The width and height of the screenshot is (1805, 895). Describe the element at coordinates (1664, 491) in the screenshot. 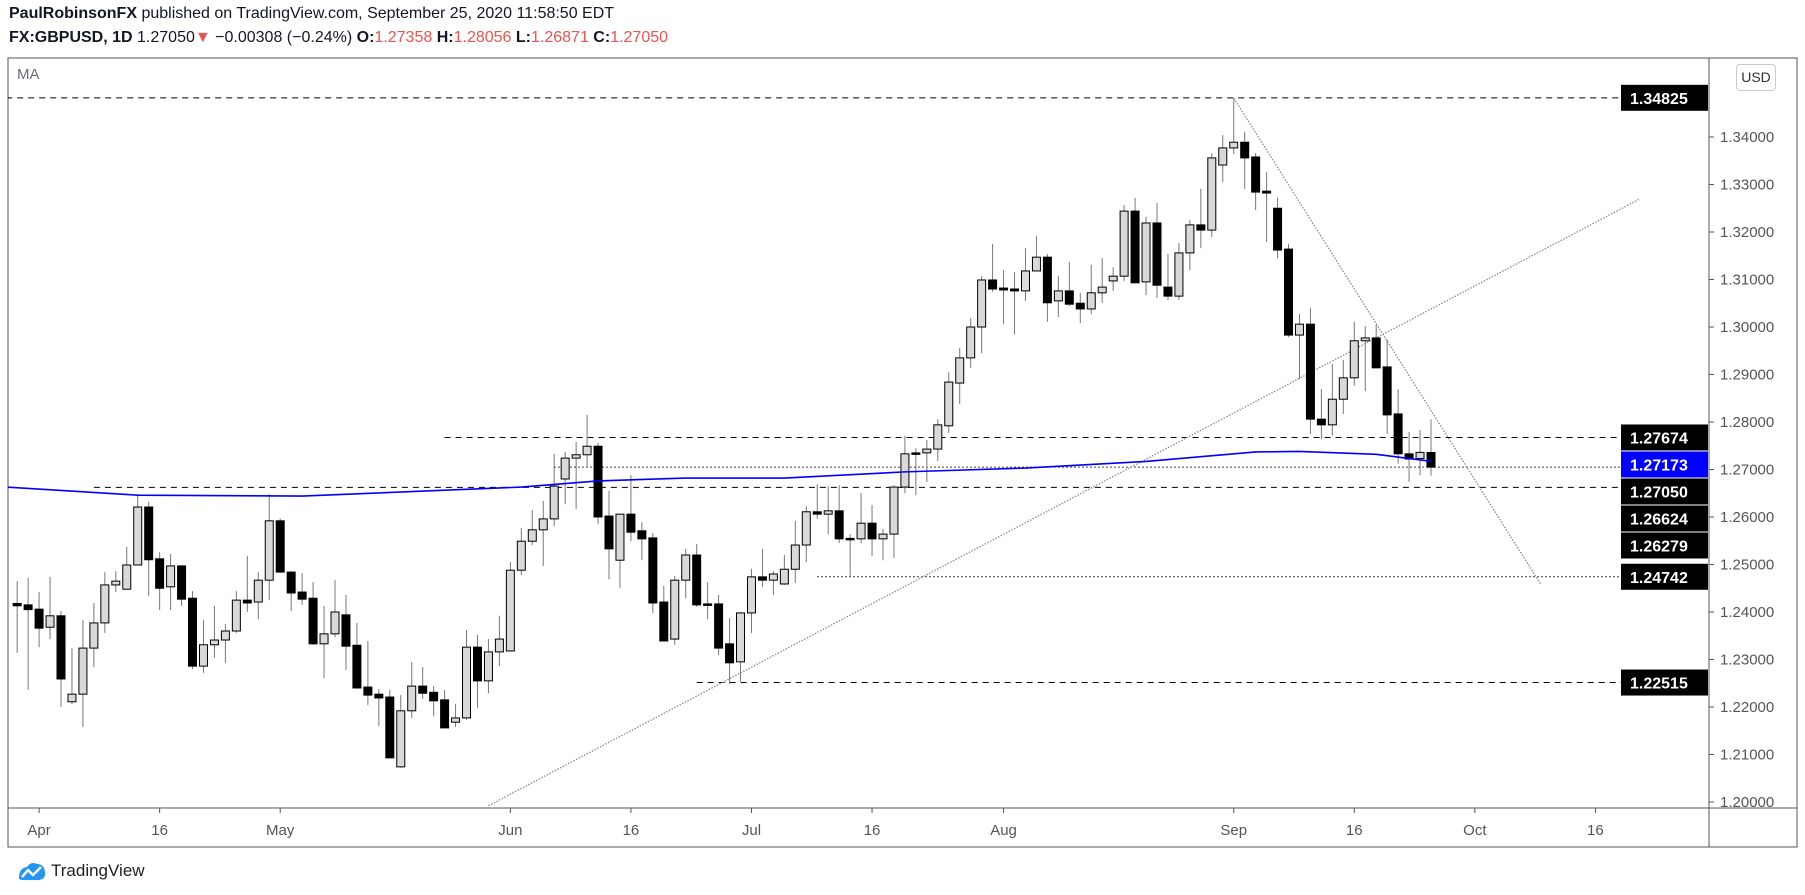

I see `price-label: 1.27050` at that location.